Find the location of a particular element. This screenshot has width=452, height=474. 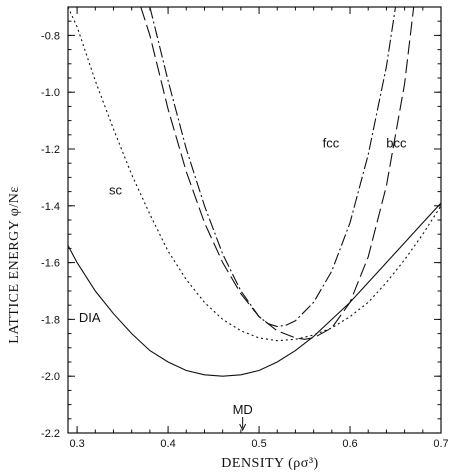

y-tick-label: -1.0 is located at coordinates (50, 93).